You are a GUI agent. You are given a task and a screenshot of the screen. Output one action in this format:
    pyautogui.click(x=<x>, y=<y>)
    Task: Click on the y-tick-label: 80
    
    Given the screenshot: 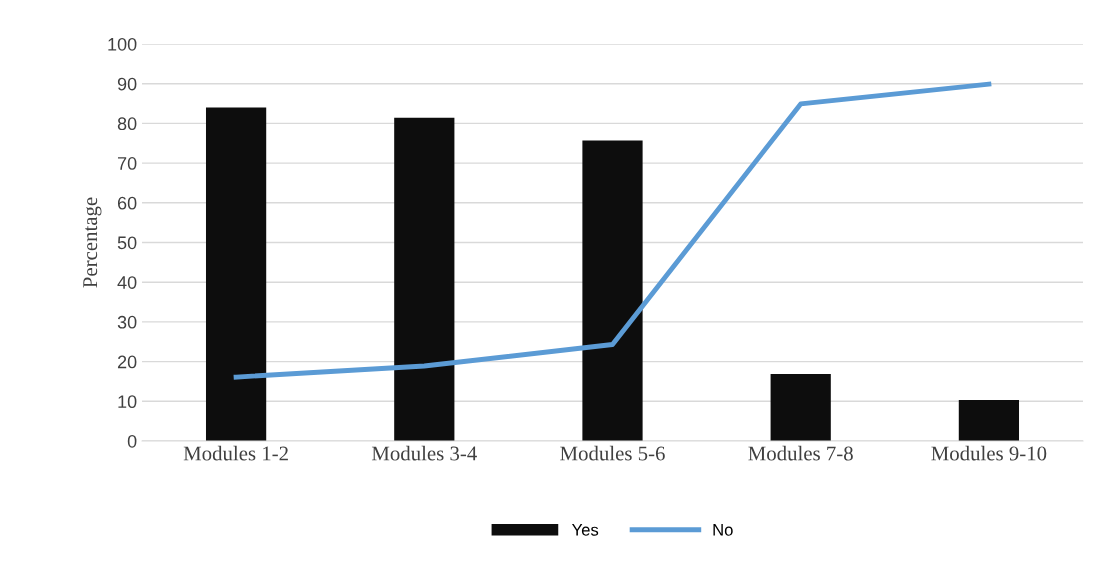 What is the action you would take?
    pyautogui.click(x=127, y=124)
    